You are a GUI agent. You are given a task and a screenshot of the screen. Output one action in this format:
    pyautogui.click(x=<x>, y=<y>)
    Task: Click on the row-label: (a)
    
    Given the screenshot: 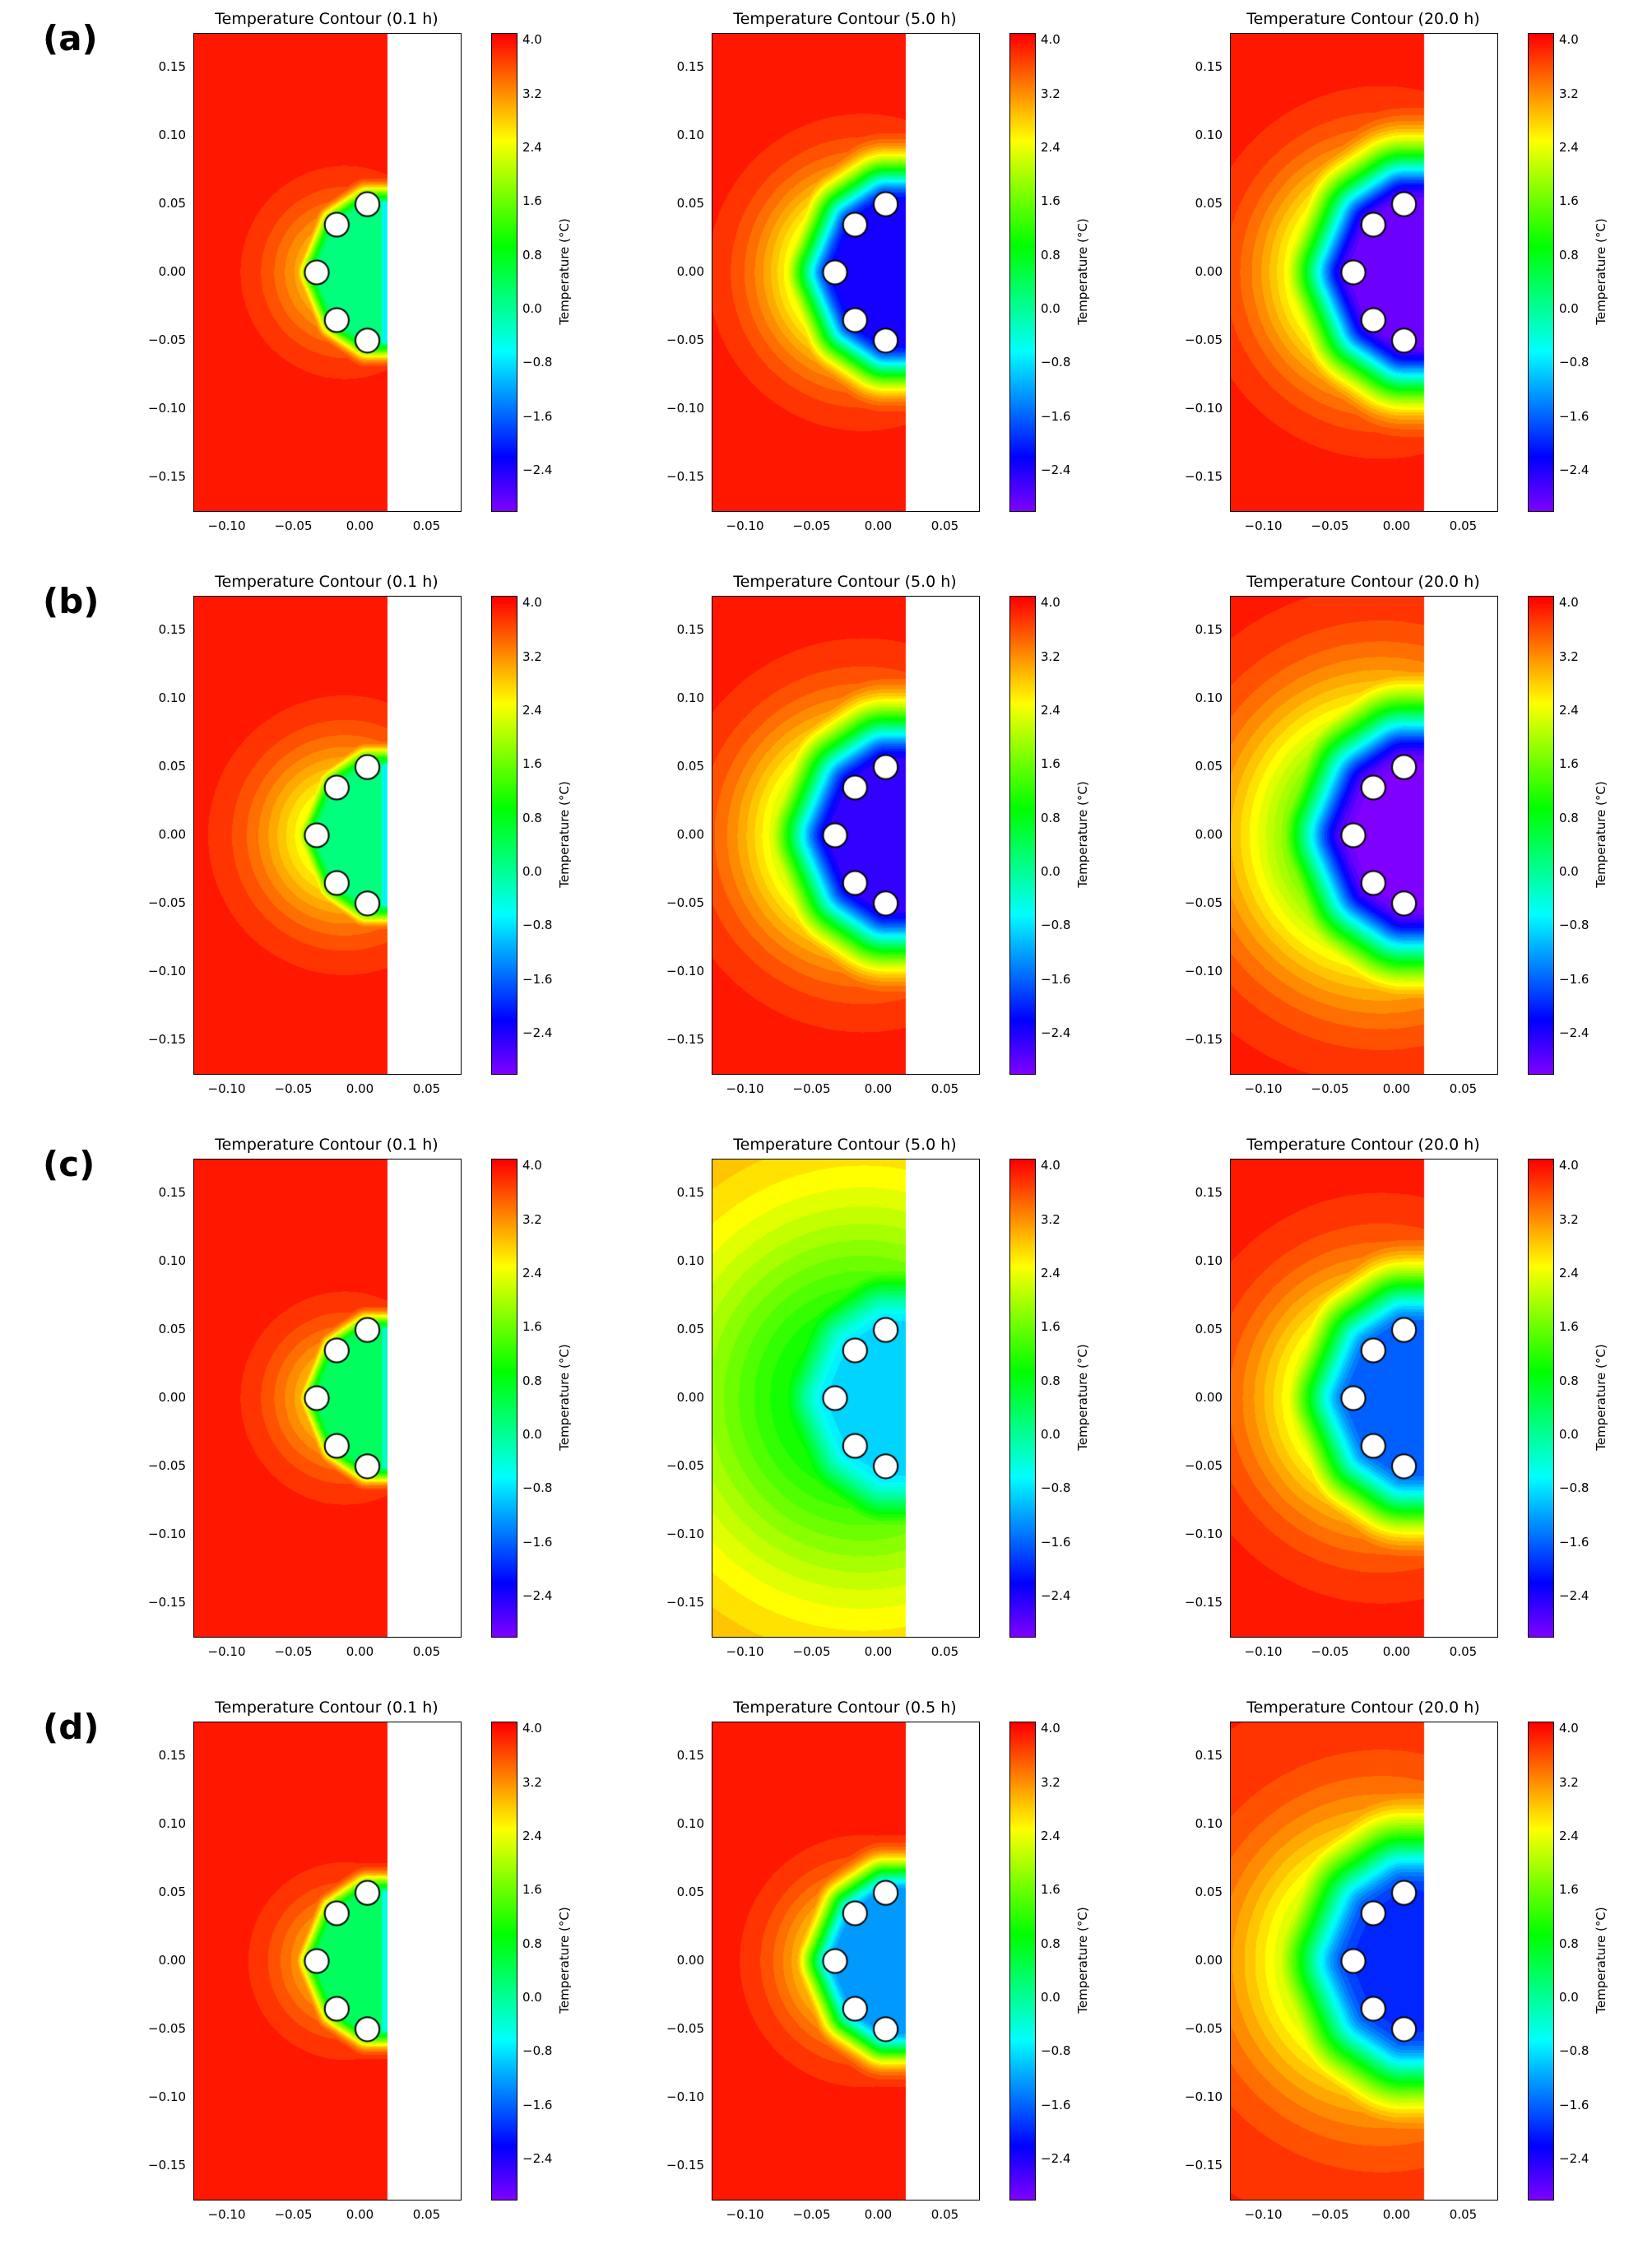 What is the action you would take?
    pyautogui.click(x=70, y=38)
    